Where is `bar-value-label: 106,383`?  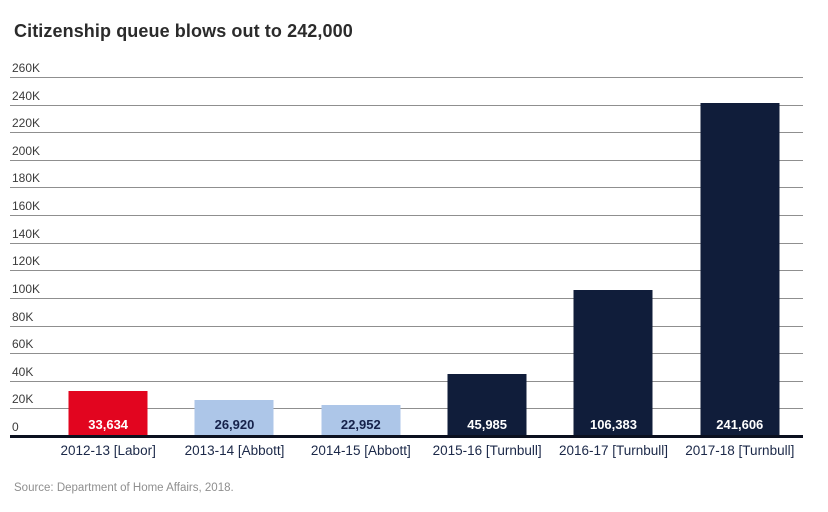 bar-value-label: 106,383 is located at coordinates (613, 424).